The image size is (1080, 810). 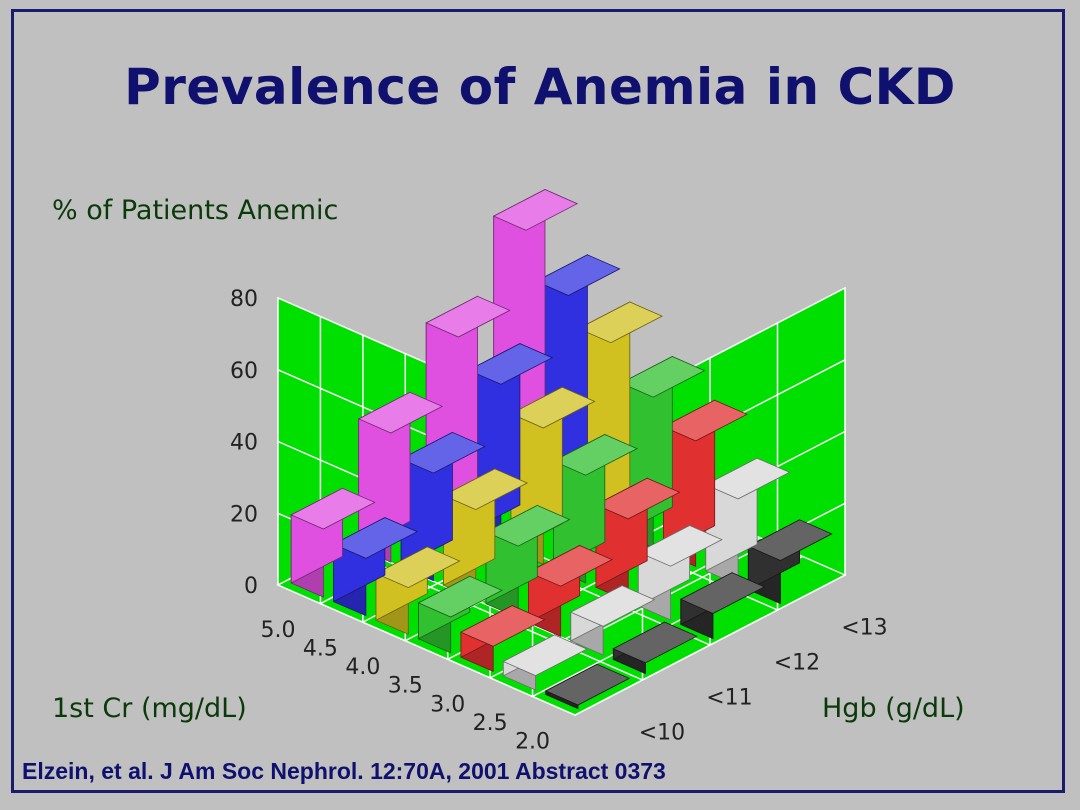 I want to click on x-tick-label: 3.0, so click(x=447, y=704).